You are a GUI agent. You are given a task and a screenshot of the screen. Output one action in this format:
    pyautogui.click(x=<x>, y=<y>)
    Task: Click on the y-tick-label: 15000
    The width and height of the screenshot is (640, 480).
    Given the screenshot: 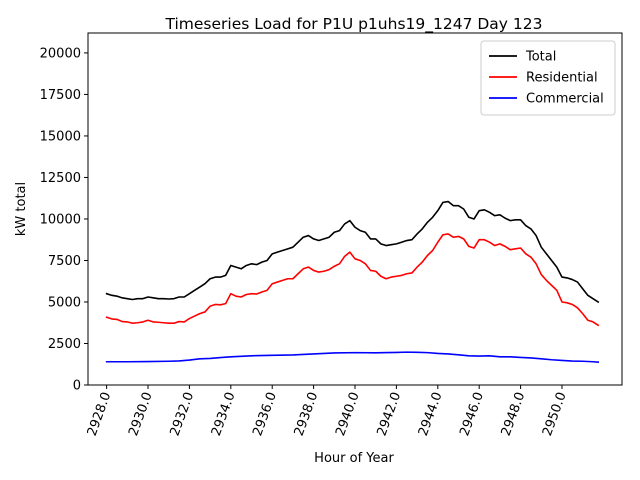 What is the action you would take?
    pyautogui.click(x=60, y=136)
    